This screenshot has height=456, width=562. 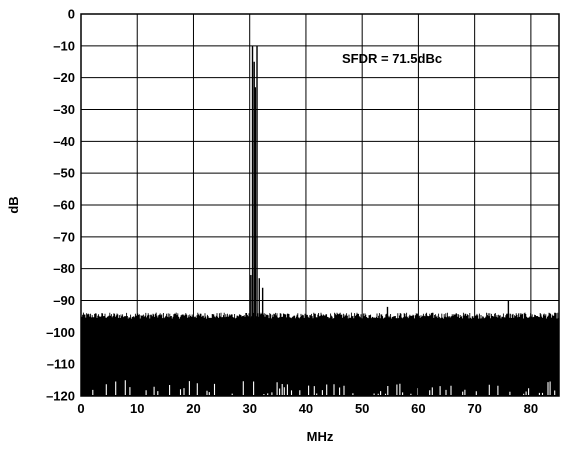 I want to click on y-tick-label: –20, so click(x=64, y=77).